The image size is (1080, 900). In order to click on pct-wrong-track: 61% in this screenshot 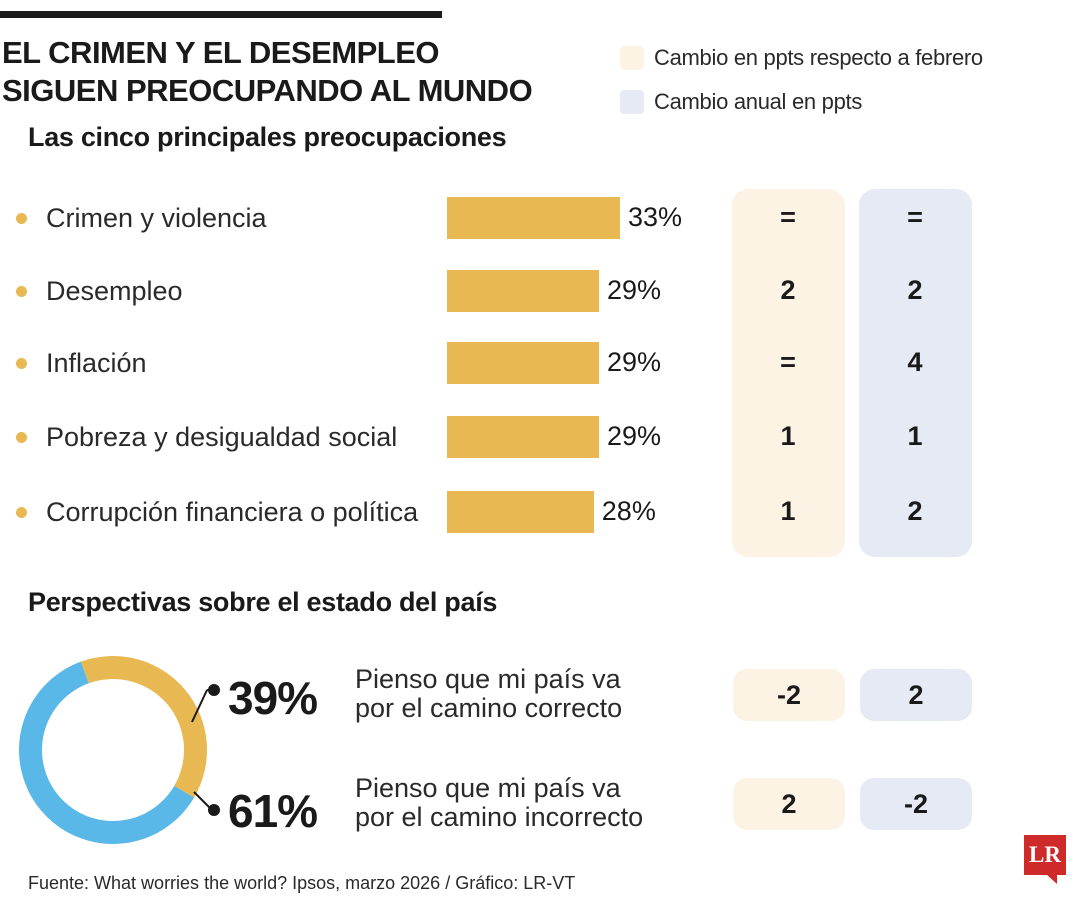, I will do `click(273, 811)`.